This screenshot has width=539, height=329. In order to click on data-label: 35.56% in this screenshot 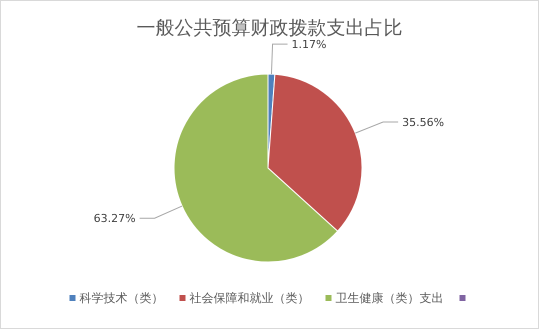, I will do `click(423, 122)`.